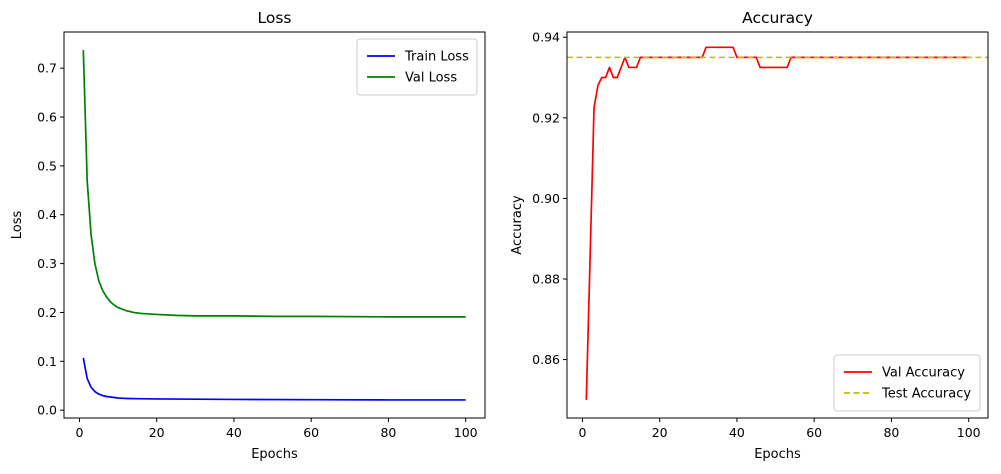 The image size is (1001, 474). What do you see at coordinates (546, 278) in the screenshot?
I see `y-tick-label: 0.88` at bounding box center [546, 278].